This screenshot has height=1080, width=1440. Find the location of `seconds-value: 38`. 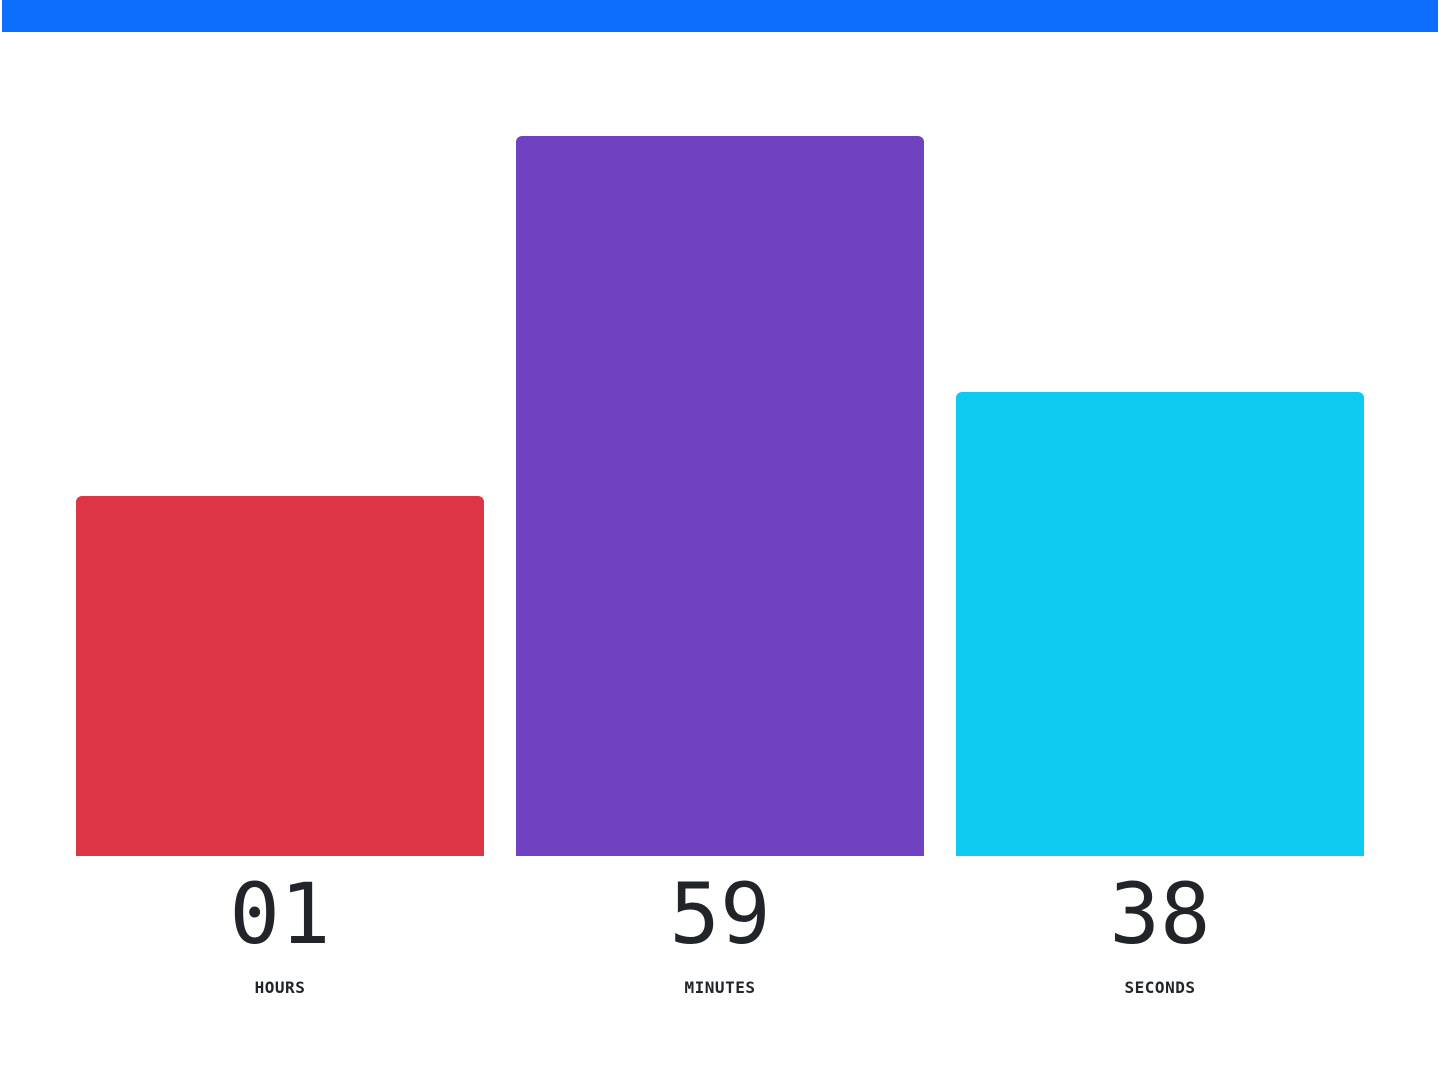

seconds-value: 38 is located at coordinates (1160, 914).